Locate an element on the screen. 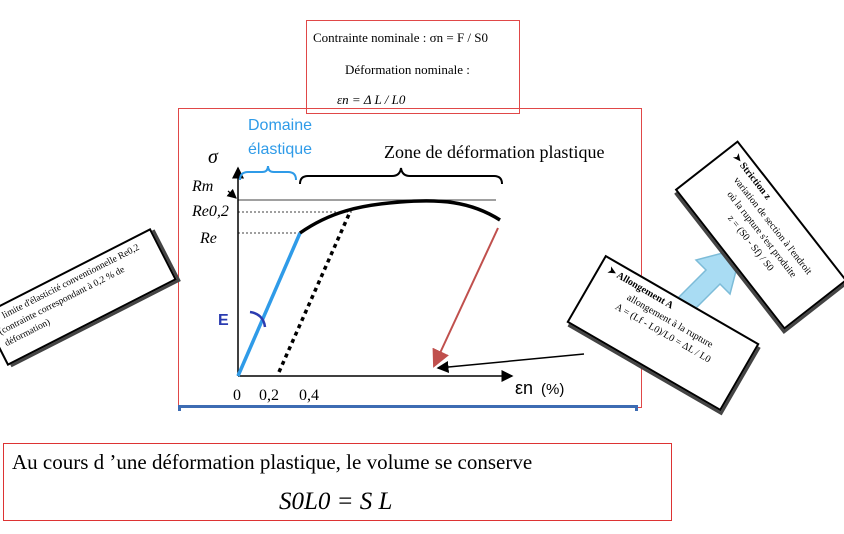 The image size is (844, 534). x-axis-unit: (%) is located at coordinates (552, 389).